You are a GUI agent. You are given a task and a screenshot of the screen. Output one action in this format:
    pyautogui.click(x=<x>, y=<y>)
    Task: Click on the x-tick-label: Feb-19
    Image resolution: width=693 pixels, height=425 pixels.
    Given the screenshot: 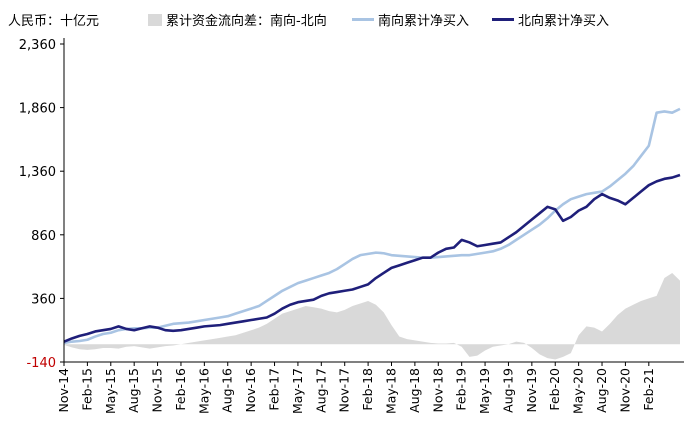 What is the action you would take?
    pyautogui.click(x=461, y=389)
    